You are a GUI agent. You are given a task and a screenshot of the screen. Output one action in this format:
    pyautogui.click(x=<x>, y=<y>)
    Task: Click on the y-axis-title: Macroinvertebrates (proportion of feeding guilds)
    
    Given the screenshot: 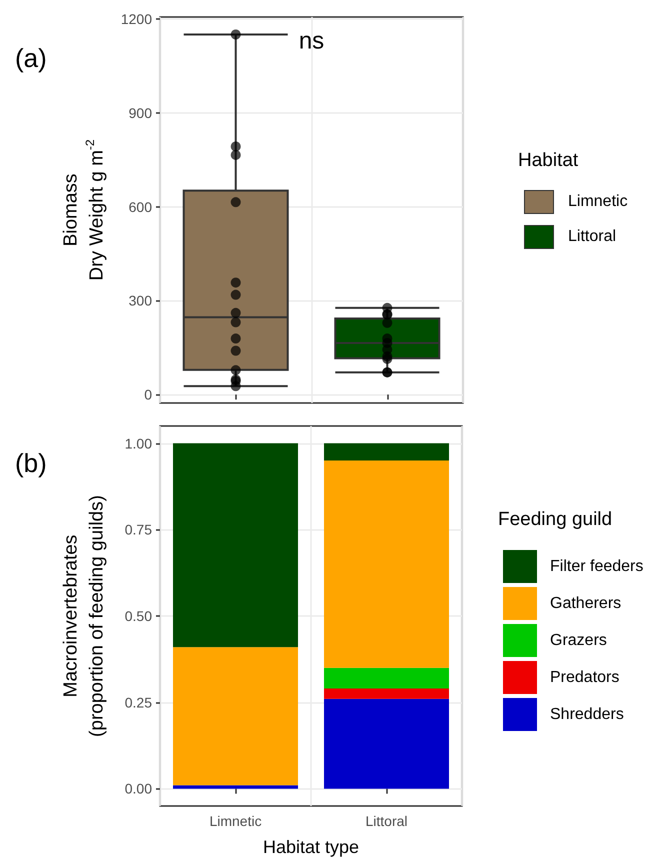 What is the action you would take?
    pyautogui.click(x=84, y=616)
    